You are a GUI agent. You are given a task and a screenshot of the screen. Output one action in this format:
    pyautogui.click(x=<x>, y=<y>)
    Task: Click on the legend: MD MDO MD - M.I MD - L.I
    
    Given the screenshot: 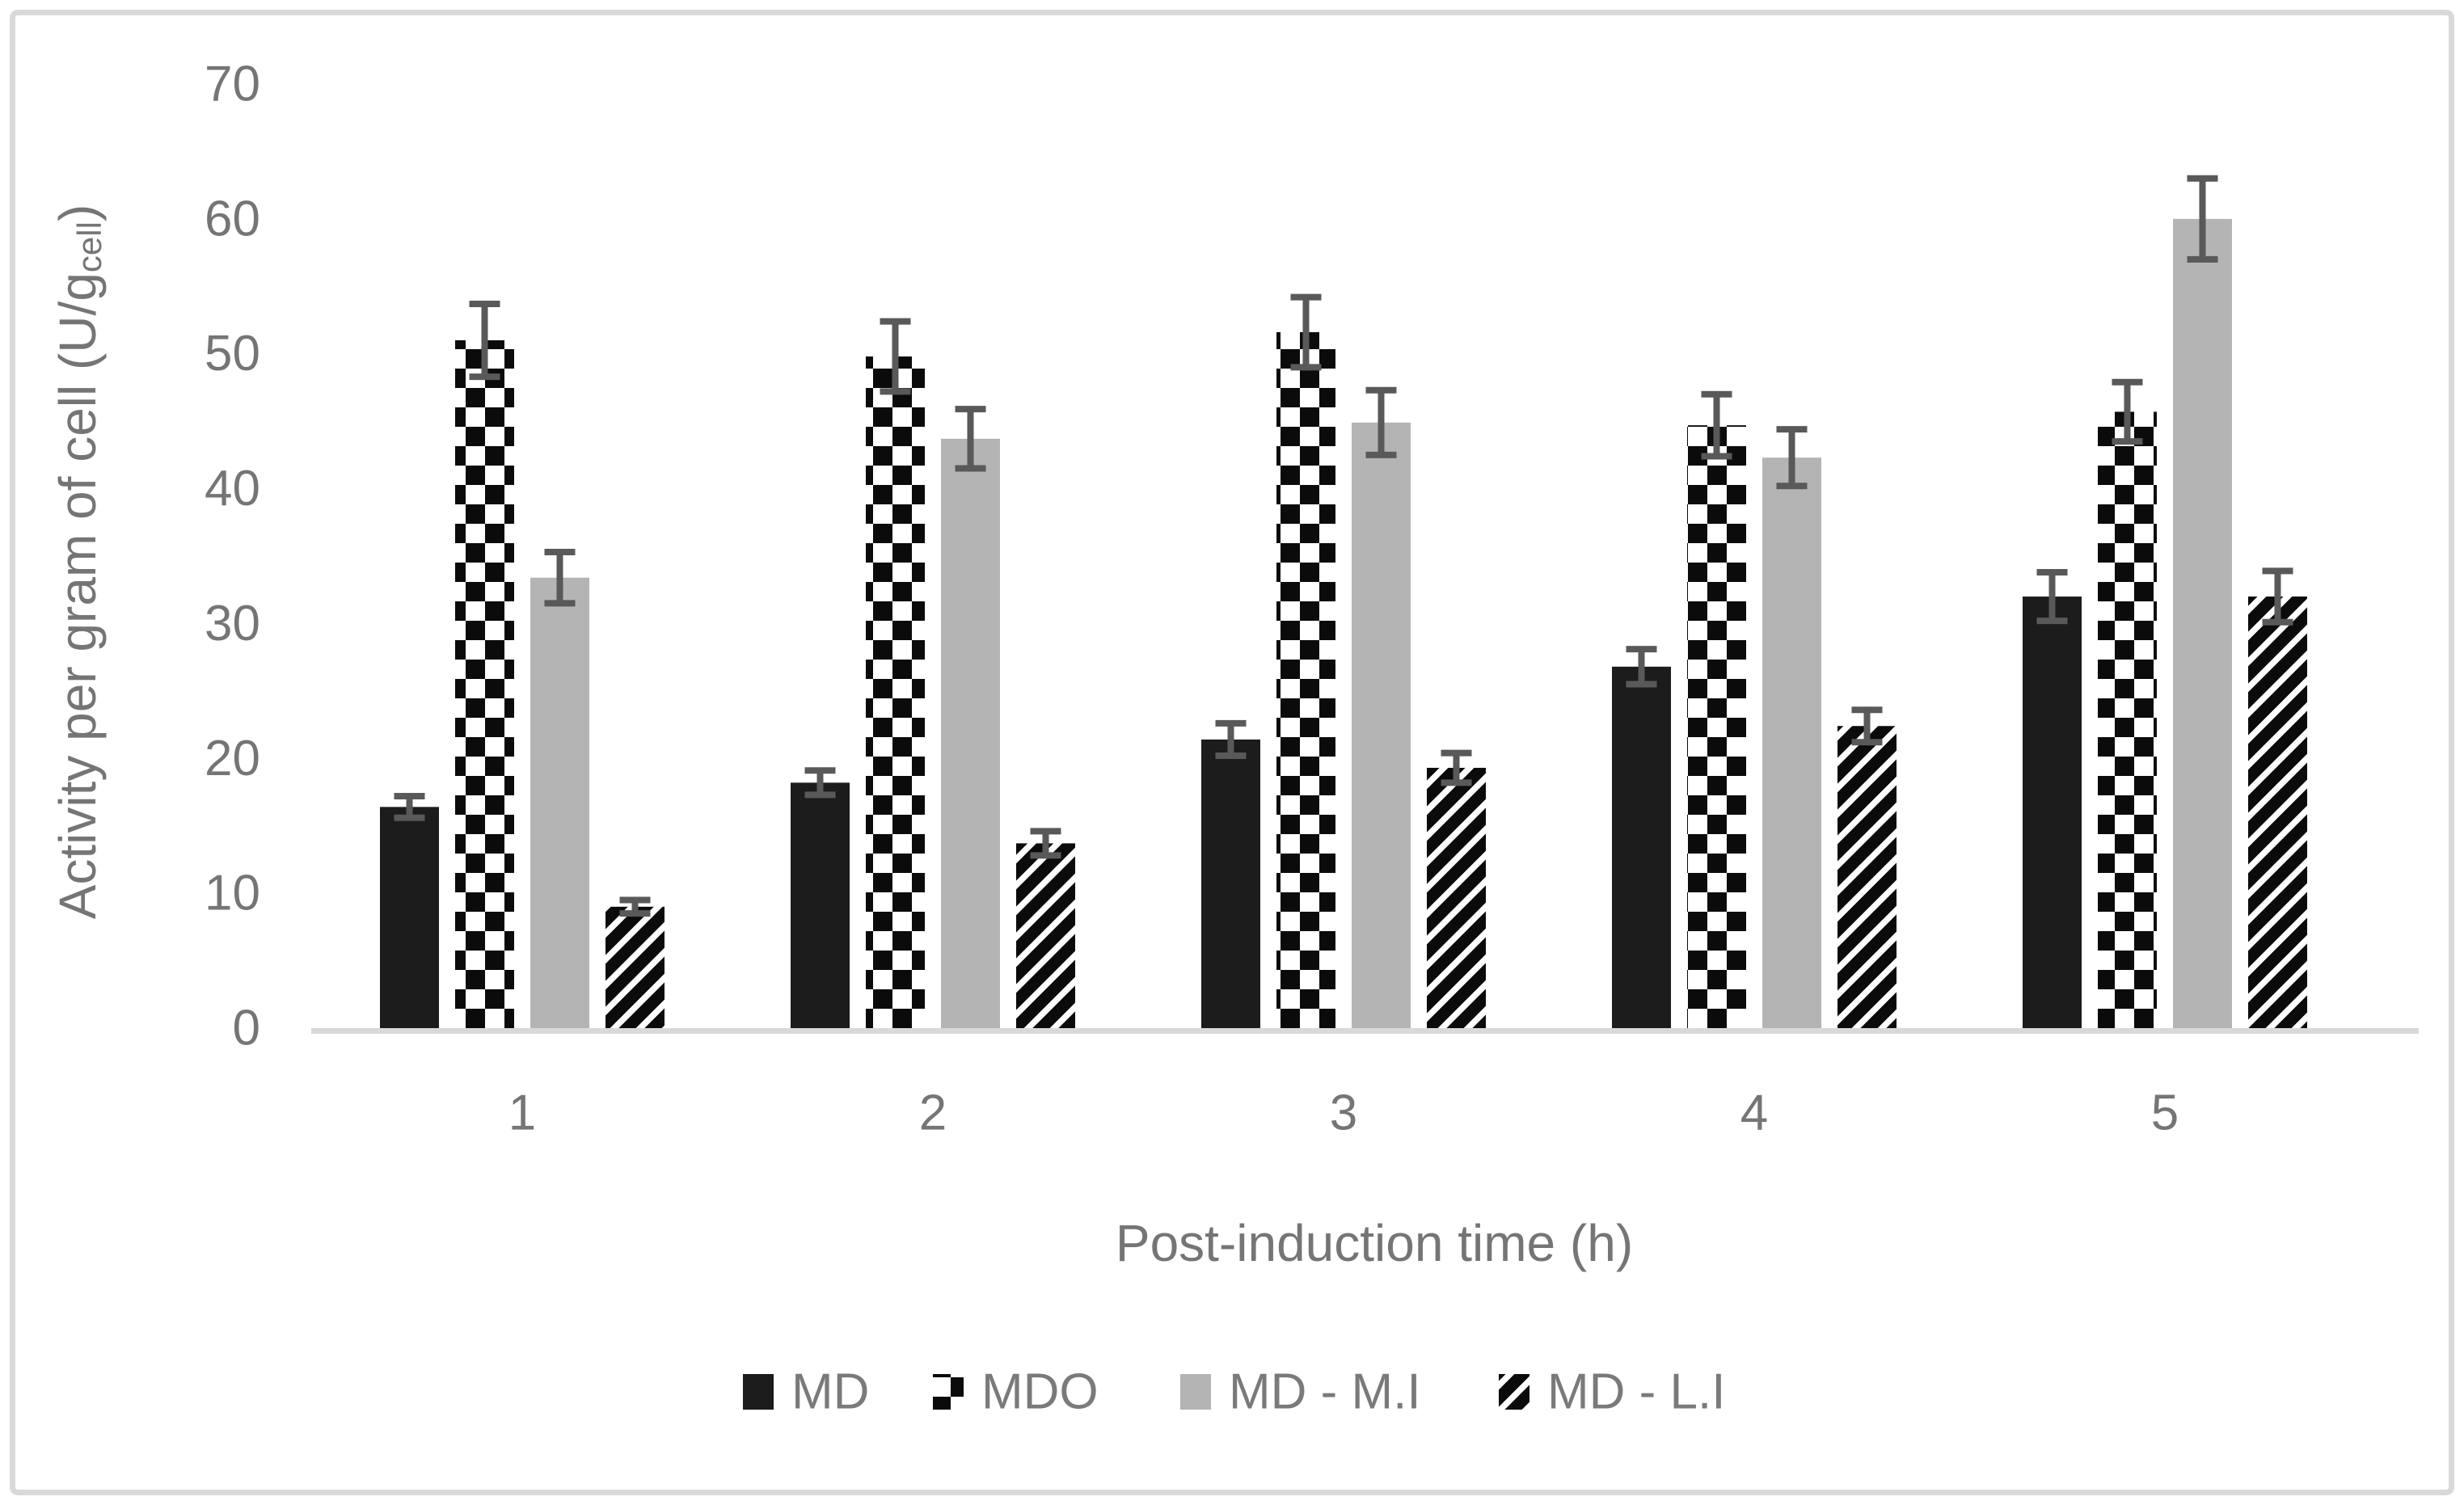 What is the action you would take?
    pyautogui.click(x=1234, y=1392)
    